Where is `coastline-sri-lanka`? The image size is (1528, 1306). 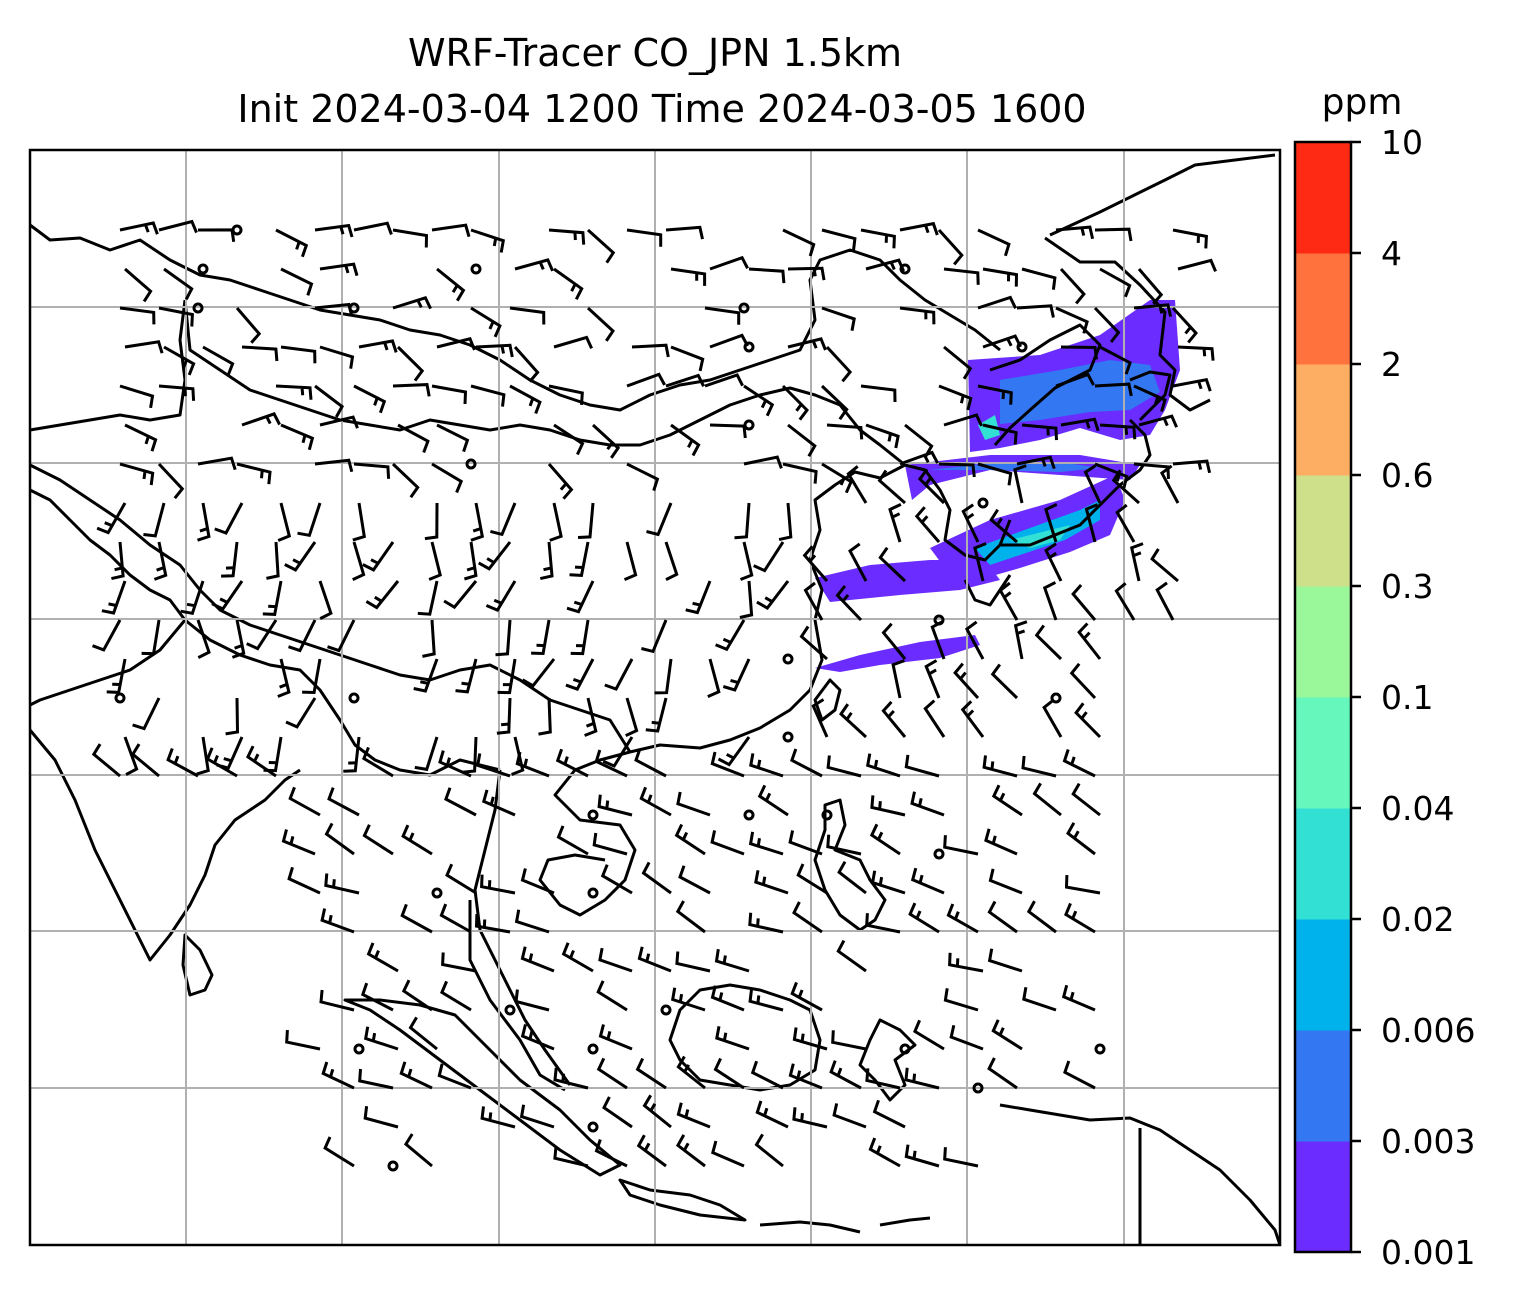
coastline-sri-lanka is located at coordinates (197, 965).